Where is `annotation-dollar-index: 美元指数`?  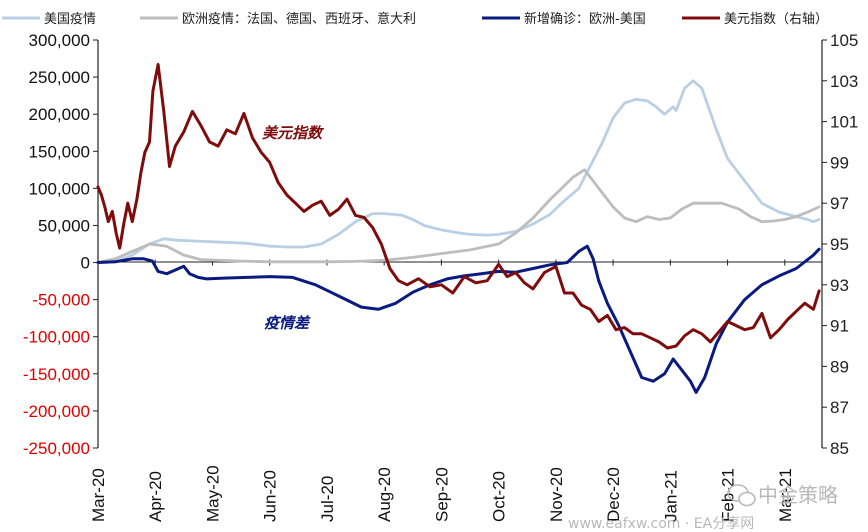
annotation-dollar-index: 美元指数 is located at coordinates (293, 133).